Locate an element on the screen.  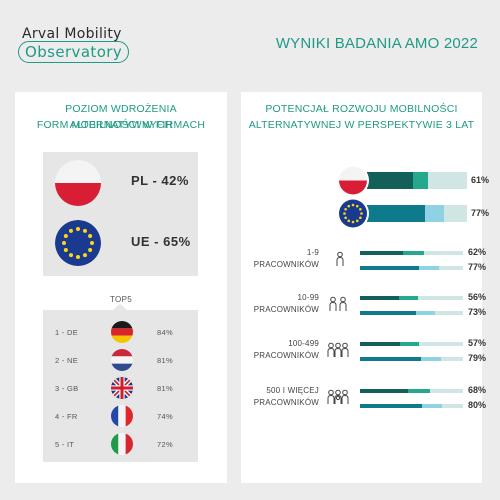
france-flag-icon is located at coordinates (122, 416).